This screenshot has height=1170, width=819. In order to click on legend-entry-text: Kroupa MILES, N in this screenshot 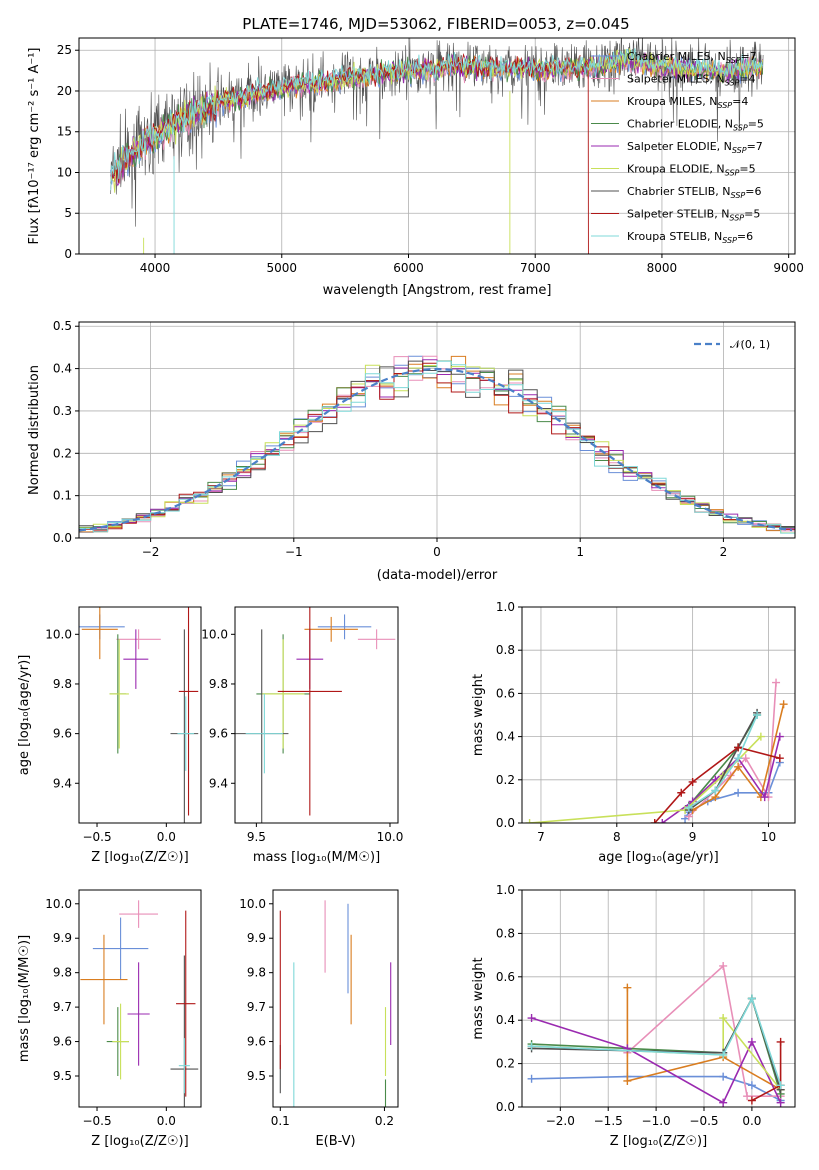, I will do `click(672, 101)`.